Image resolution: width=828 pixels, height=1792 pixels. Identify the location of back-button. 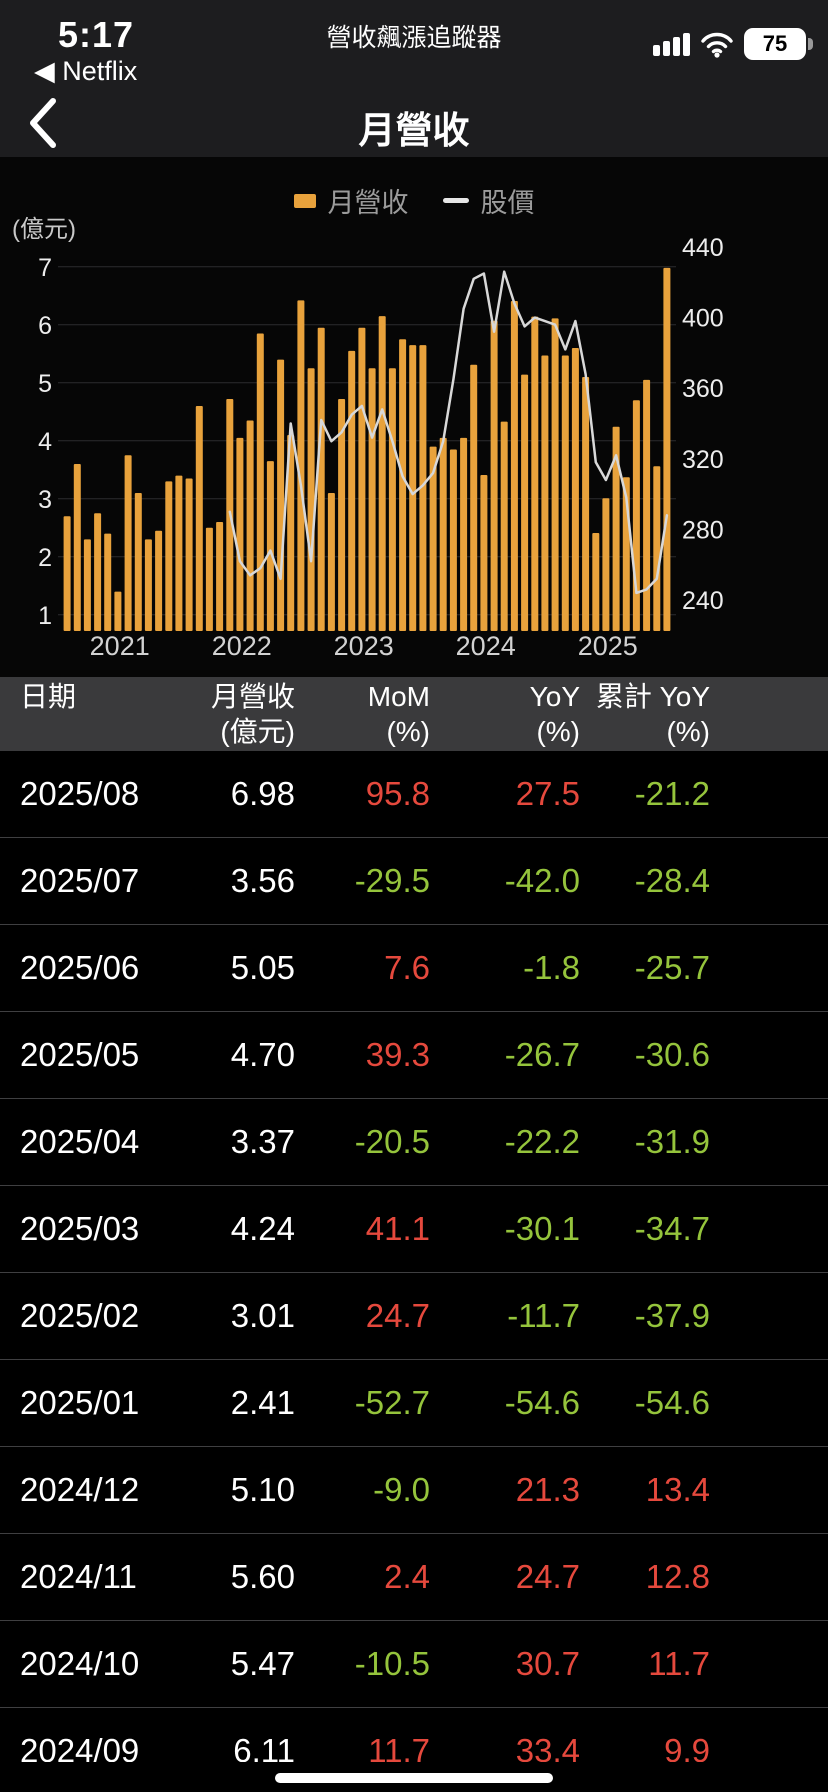
(42, 123).